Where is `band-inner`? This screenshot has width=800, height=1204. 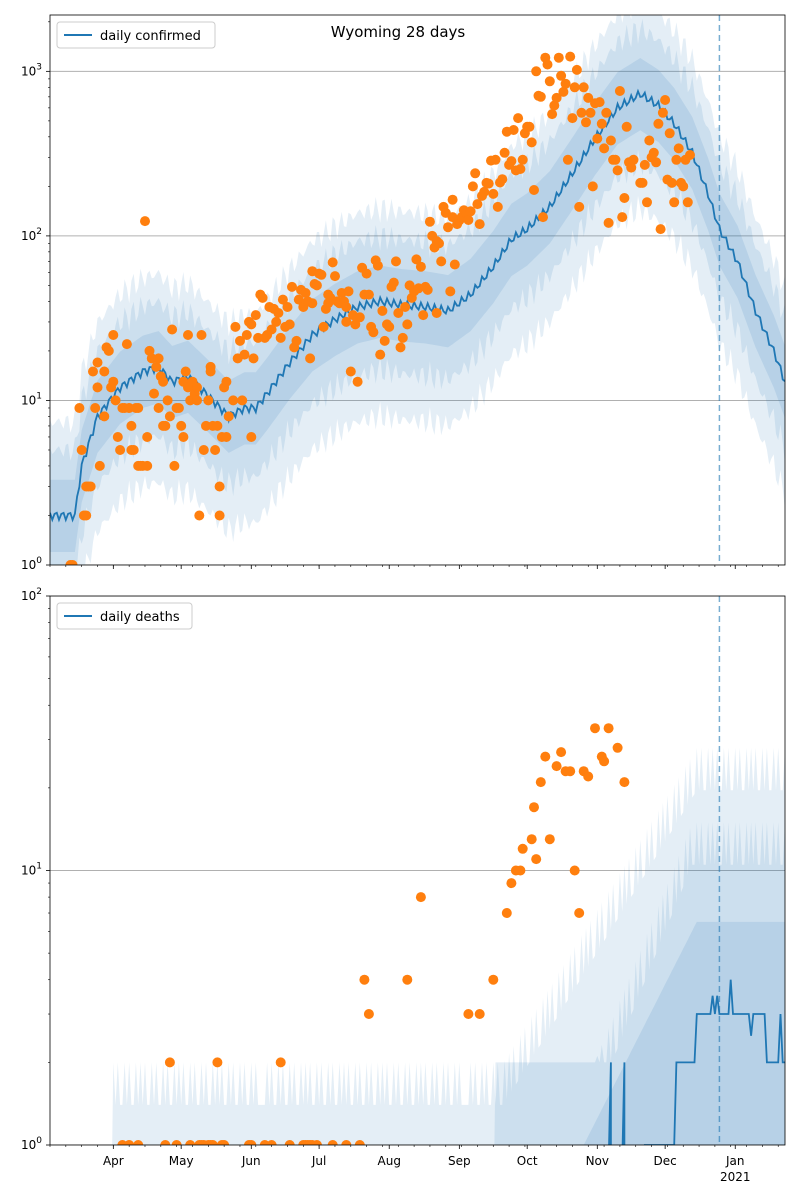
band-inner is located at coordinates (684, 1033).